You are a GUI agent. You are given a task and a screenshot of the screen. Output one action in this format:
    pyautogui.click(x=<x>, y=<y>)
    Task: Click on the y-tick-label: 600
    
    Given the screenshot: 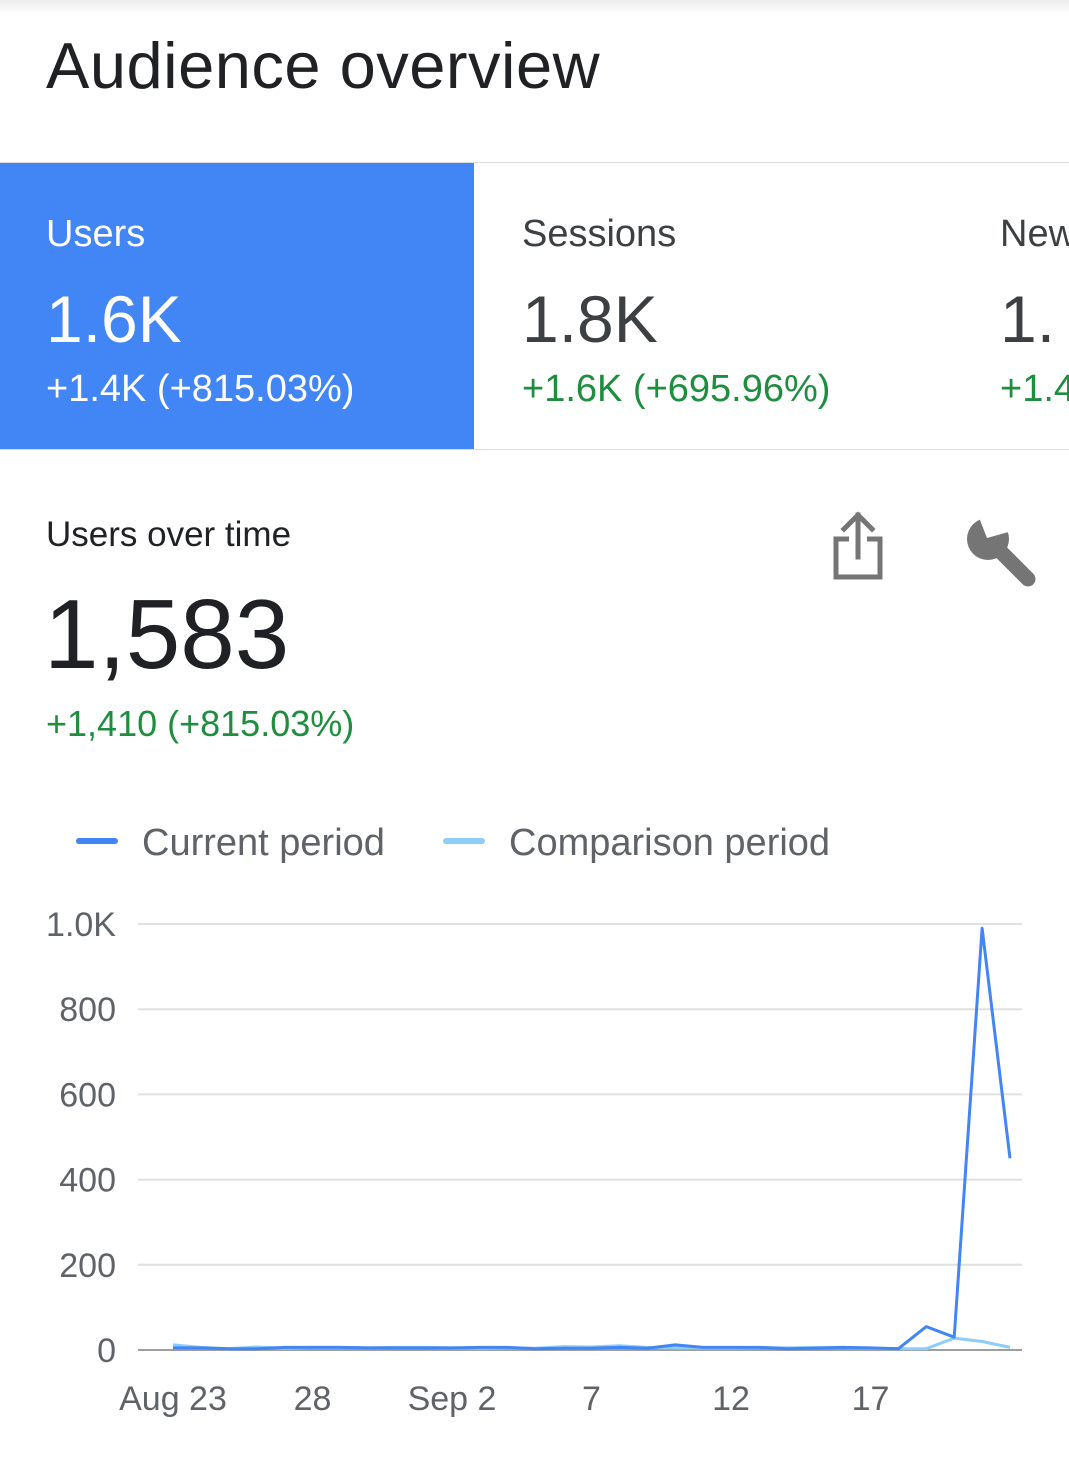 What is the action you would take?
    pyautogui.click(x=87, y=1095)
    